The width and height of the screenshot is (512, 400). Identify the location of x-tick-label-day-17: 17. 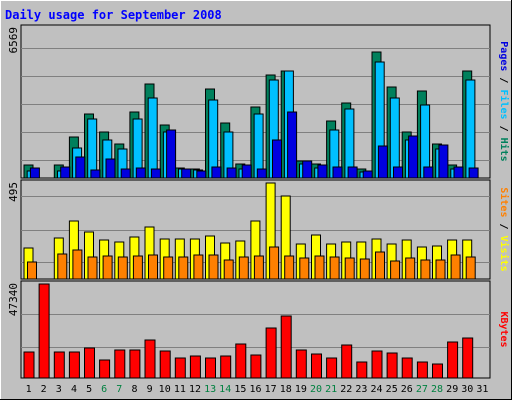
(271, 389).